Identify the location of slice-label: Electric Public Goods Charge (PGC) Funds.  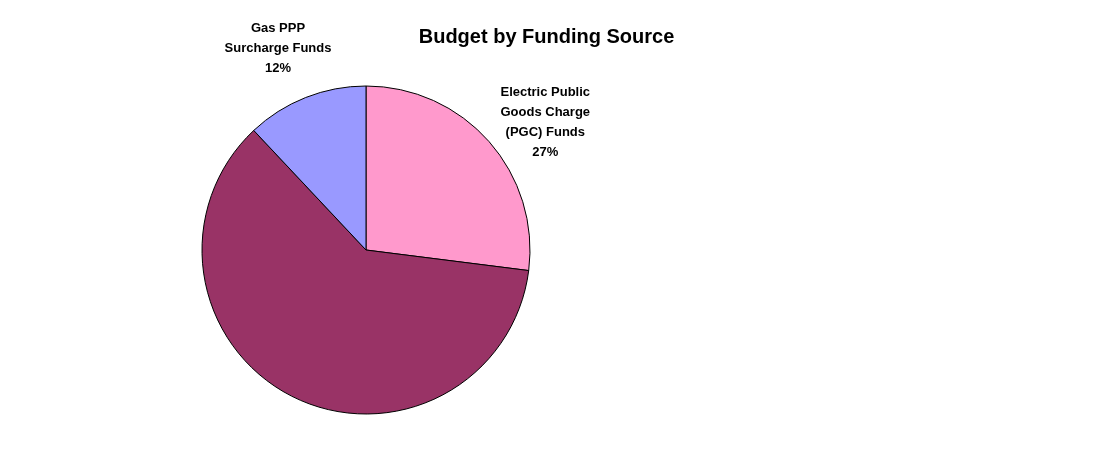
(545, 111).